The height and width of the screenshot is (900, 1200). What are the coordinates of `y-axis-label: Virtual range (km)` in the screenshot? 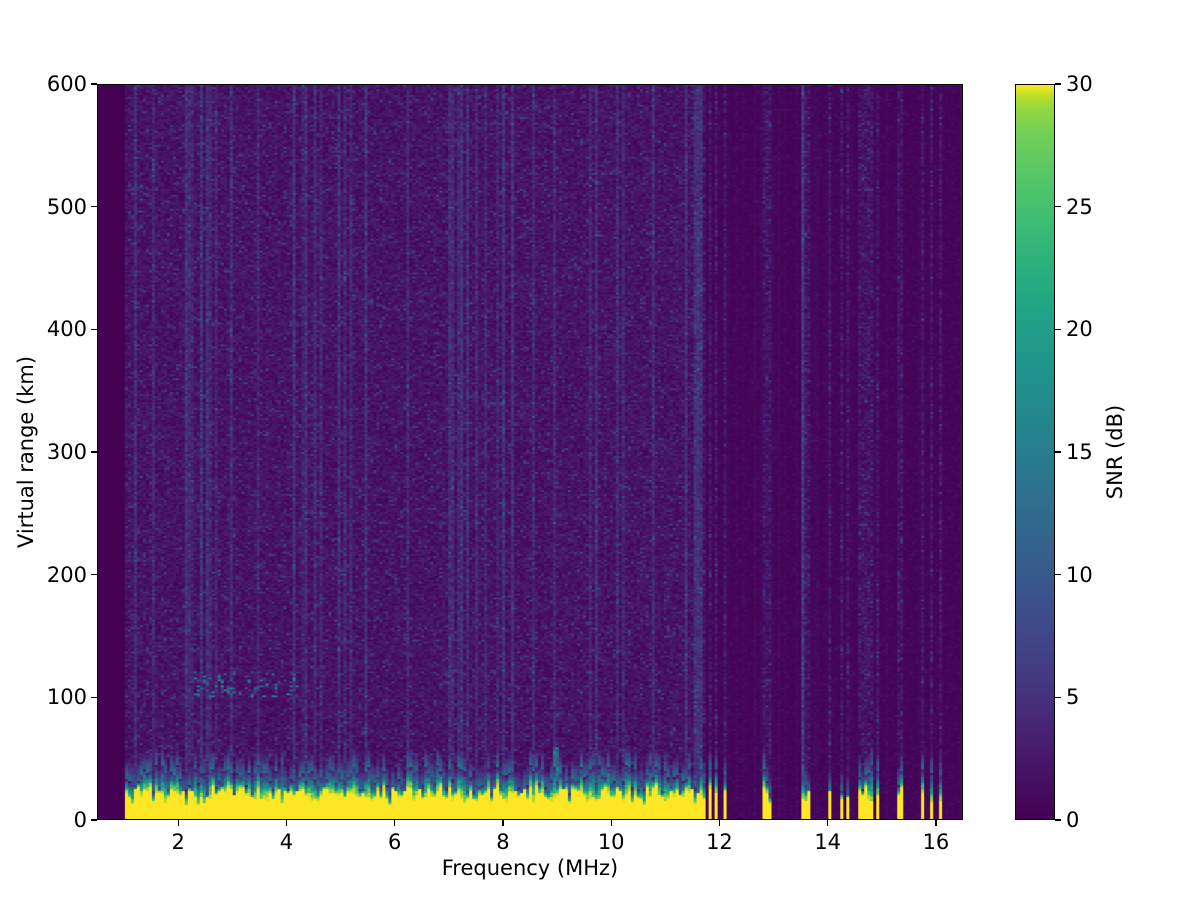 It's located at (26, 452).